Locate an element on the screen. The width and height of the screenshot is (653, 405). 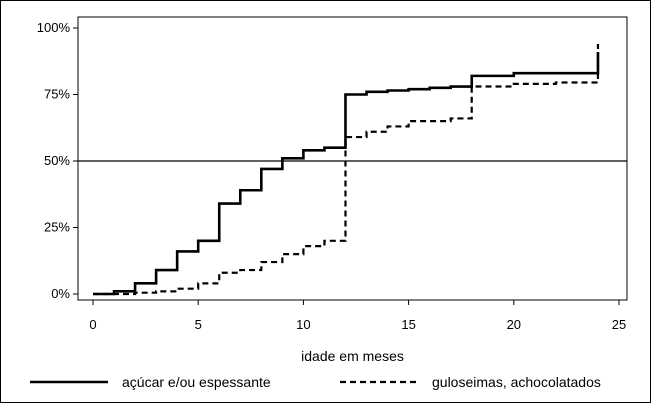
y-tick-label: 75% is located at coordinates (57, 94).